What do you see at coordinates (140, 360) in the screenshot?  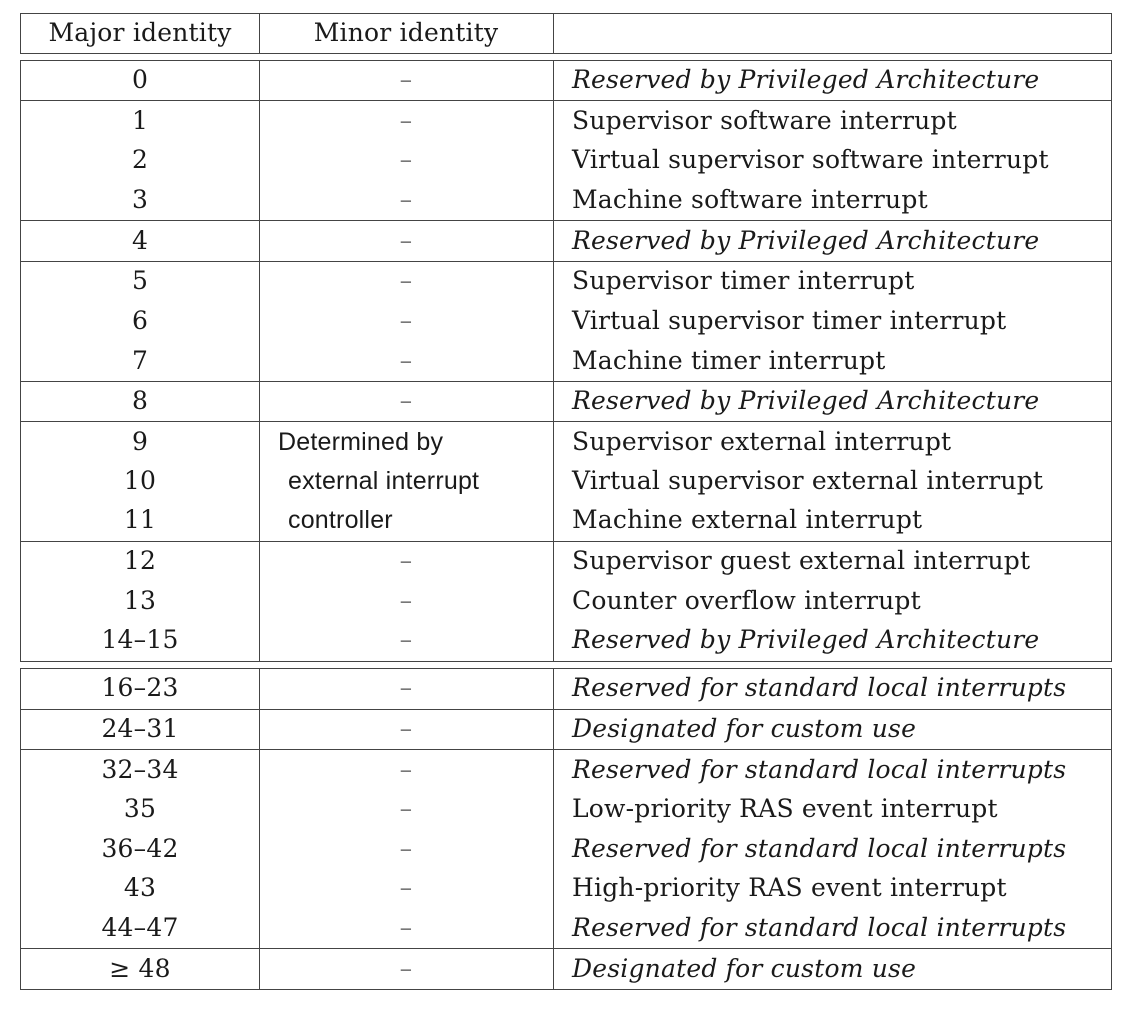 I see `major-identity: 7` at bounding box center [140, 360].